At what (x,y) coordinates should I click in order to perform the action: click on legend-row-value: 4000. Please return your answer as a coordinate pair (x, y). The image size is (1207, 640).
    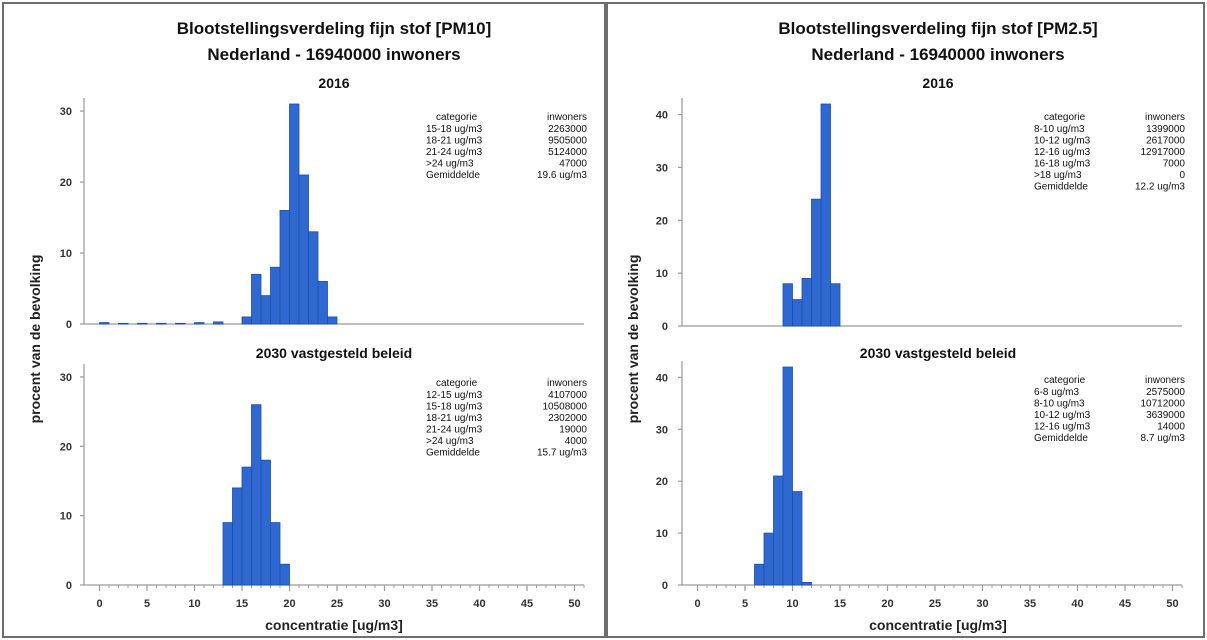
    Looking at the image, I should click on (576, 441).